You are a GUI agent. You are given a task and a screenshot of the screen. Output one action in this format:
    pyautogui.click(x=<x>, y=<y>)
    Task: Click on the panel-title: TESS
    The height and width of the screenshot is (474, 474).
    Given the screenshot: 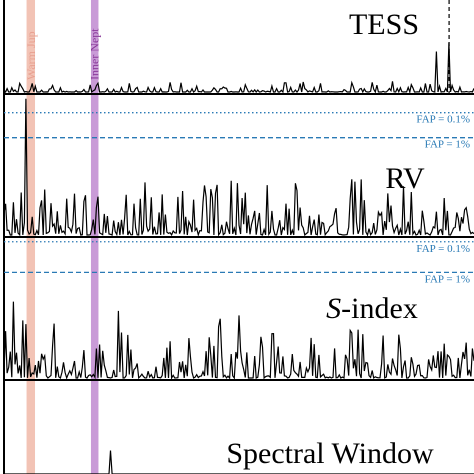 What is the action you would take?
    pyautogui.click(x=384, y=24)
    